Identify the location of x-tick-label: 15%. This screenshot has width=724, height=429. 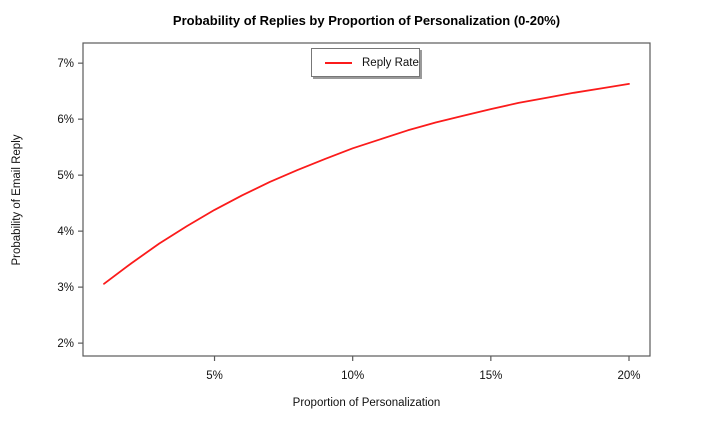
(490, 376).